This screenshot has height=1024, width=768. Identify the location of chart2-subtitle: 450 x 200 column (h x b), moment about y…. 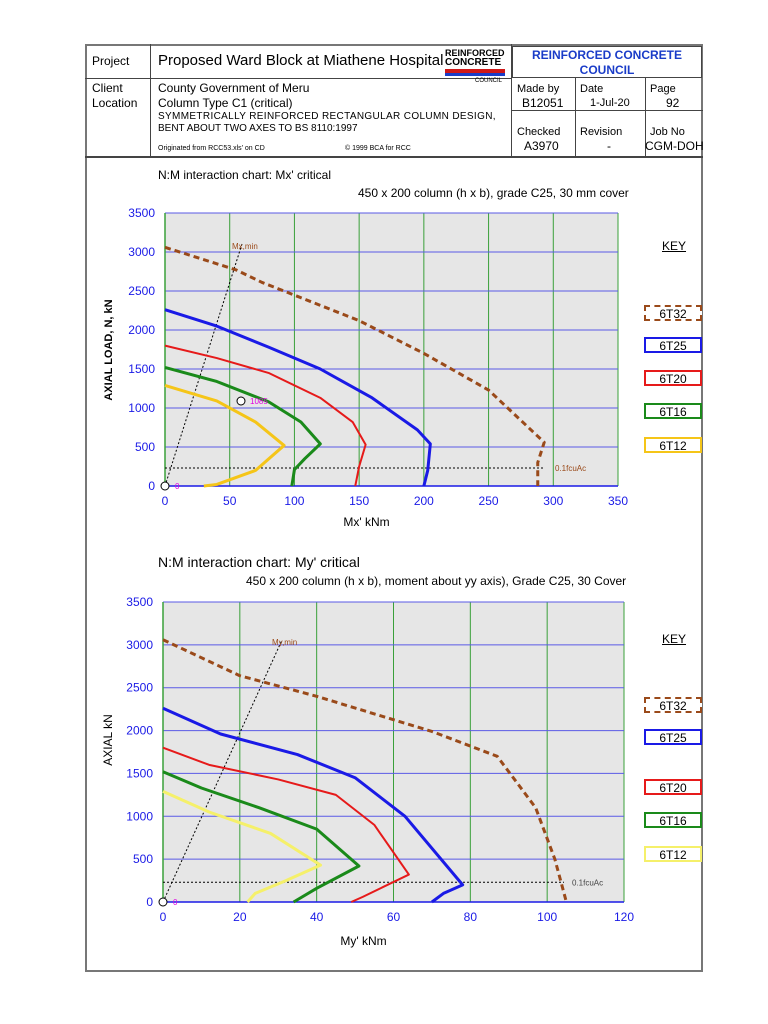
(436, 581).